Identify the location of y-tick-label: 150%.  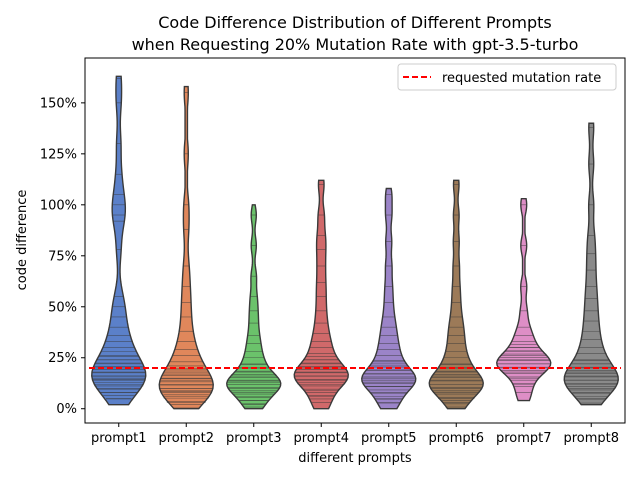
(58, 103).